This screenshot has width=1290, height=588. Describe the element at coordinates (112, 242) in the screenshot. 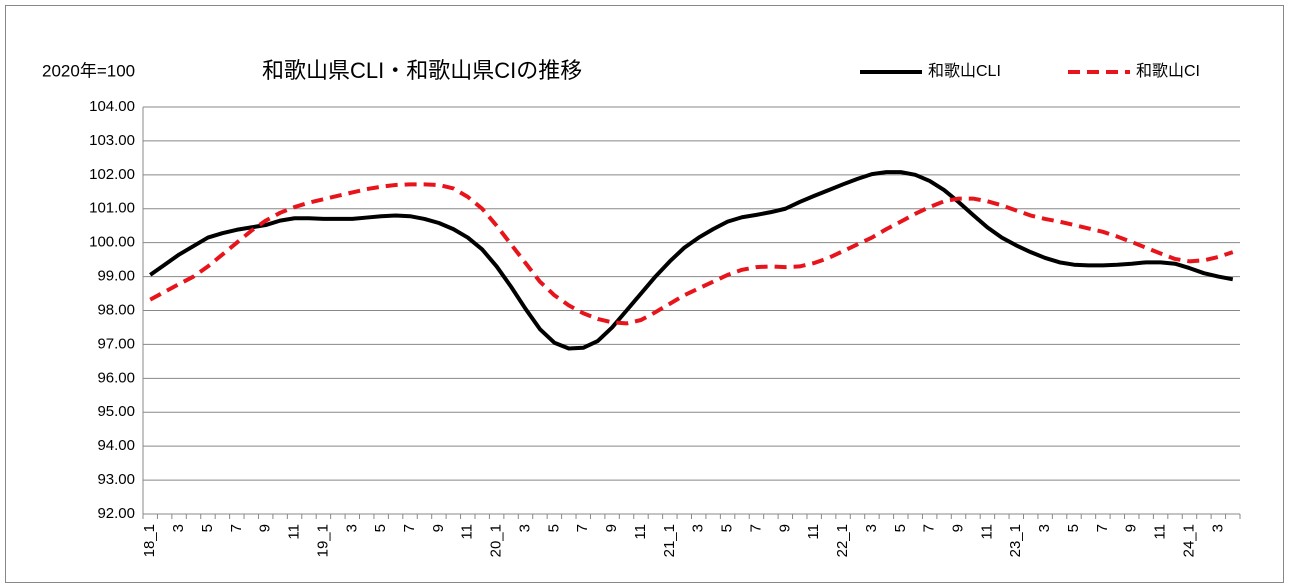

I see `y-tick-label: 100.00` at that location.